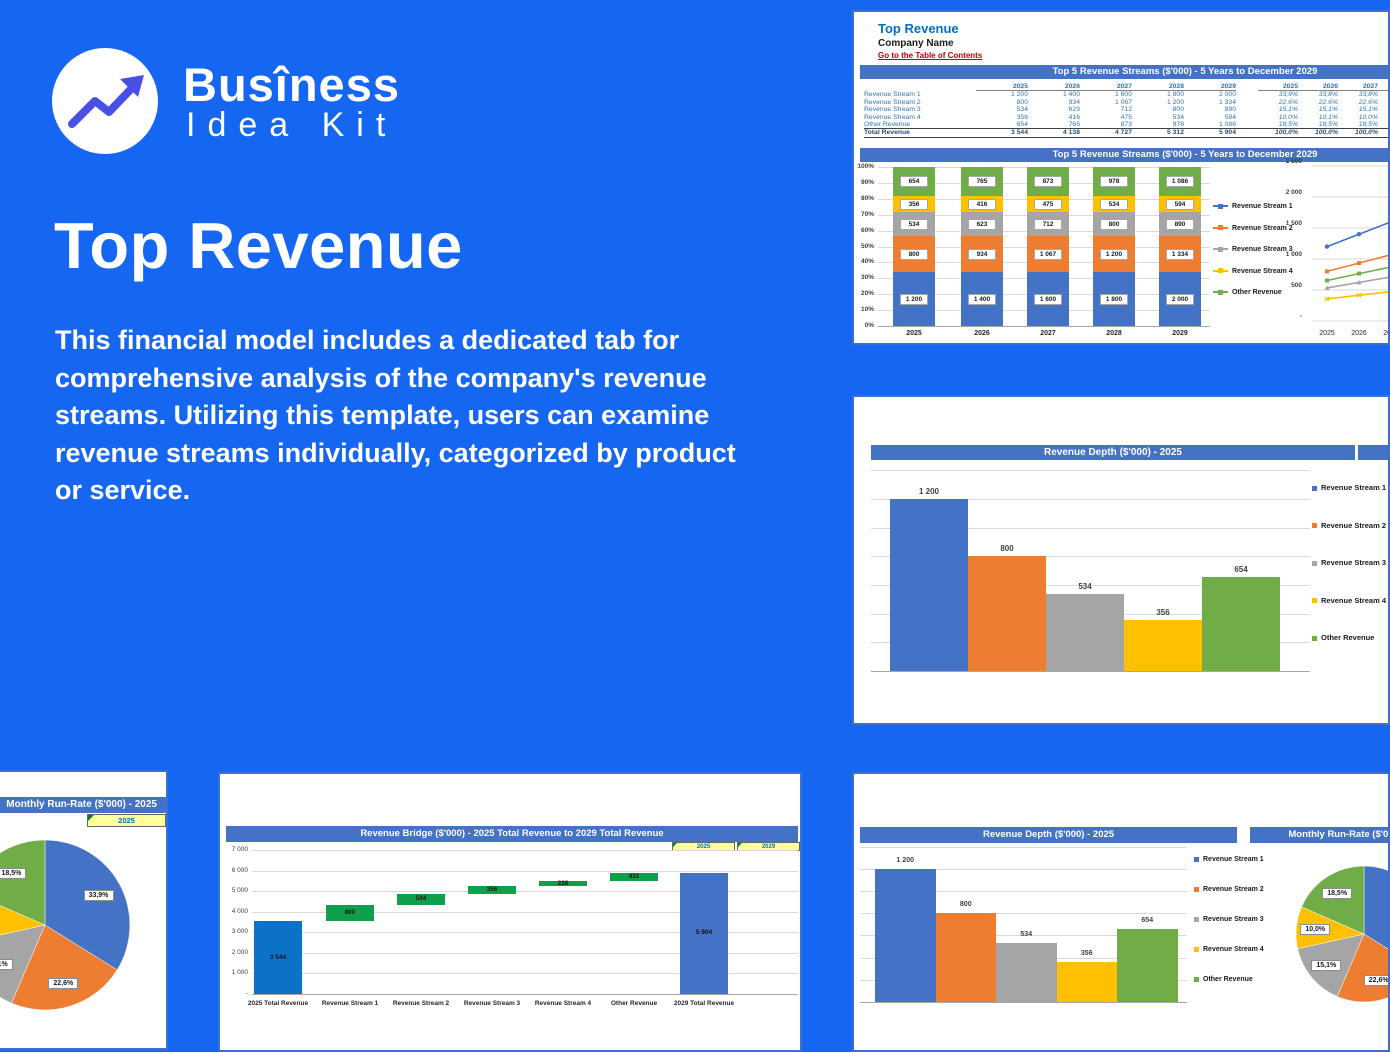  I want to click on value-cell: 1 086, so click(1227, 125).